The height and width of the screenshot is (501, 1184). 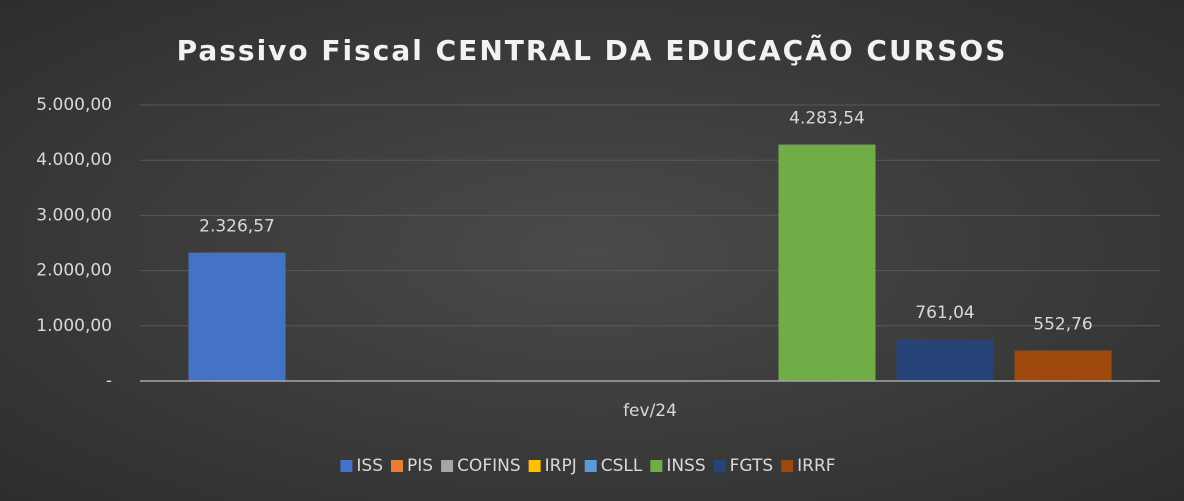 What do you see at coordinates (650, 411) in the screenshot?
I see `x-tick-label: fev/24` at bounding box center [650, 411].